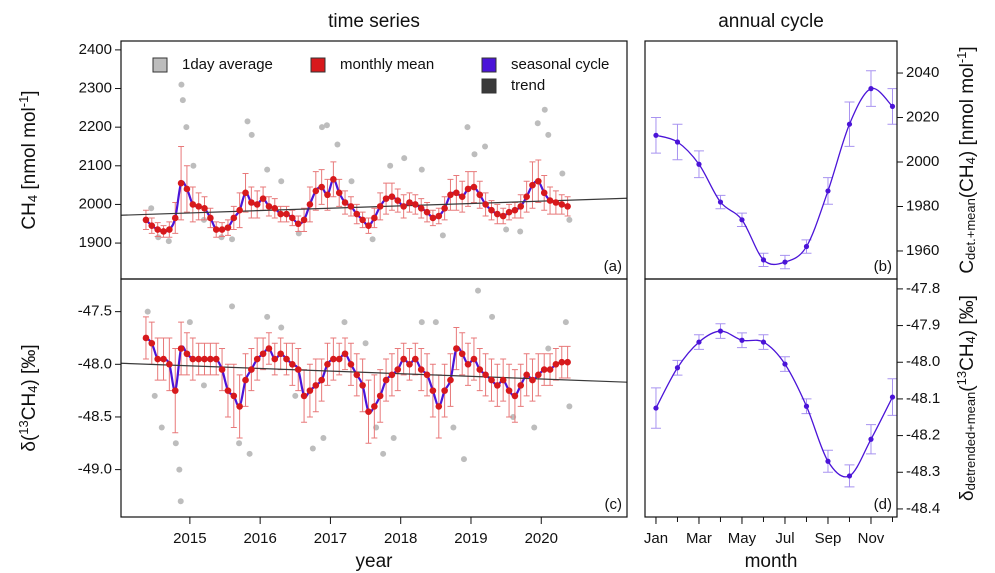 The width and height of the screenshot is (995, 573). What do you see at coordinates (699, 538) in the screenshot?
I see `x-tick-label: Mar` at bounding box center [699, 538].